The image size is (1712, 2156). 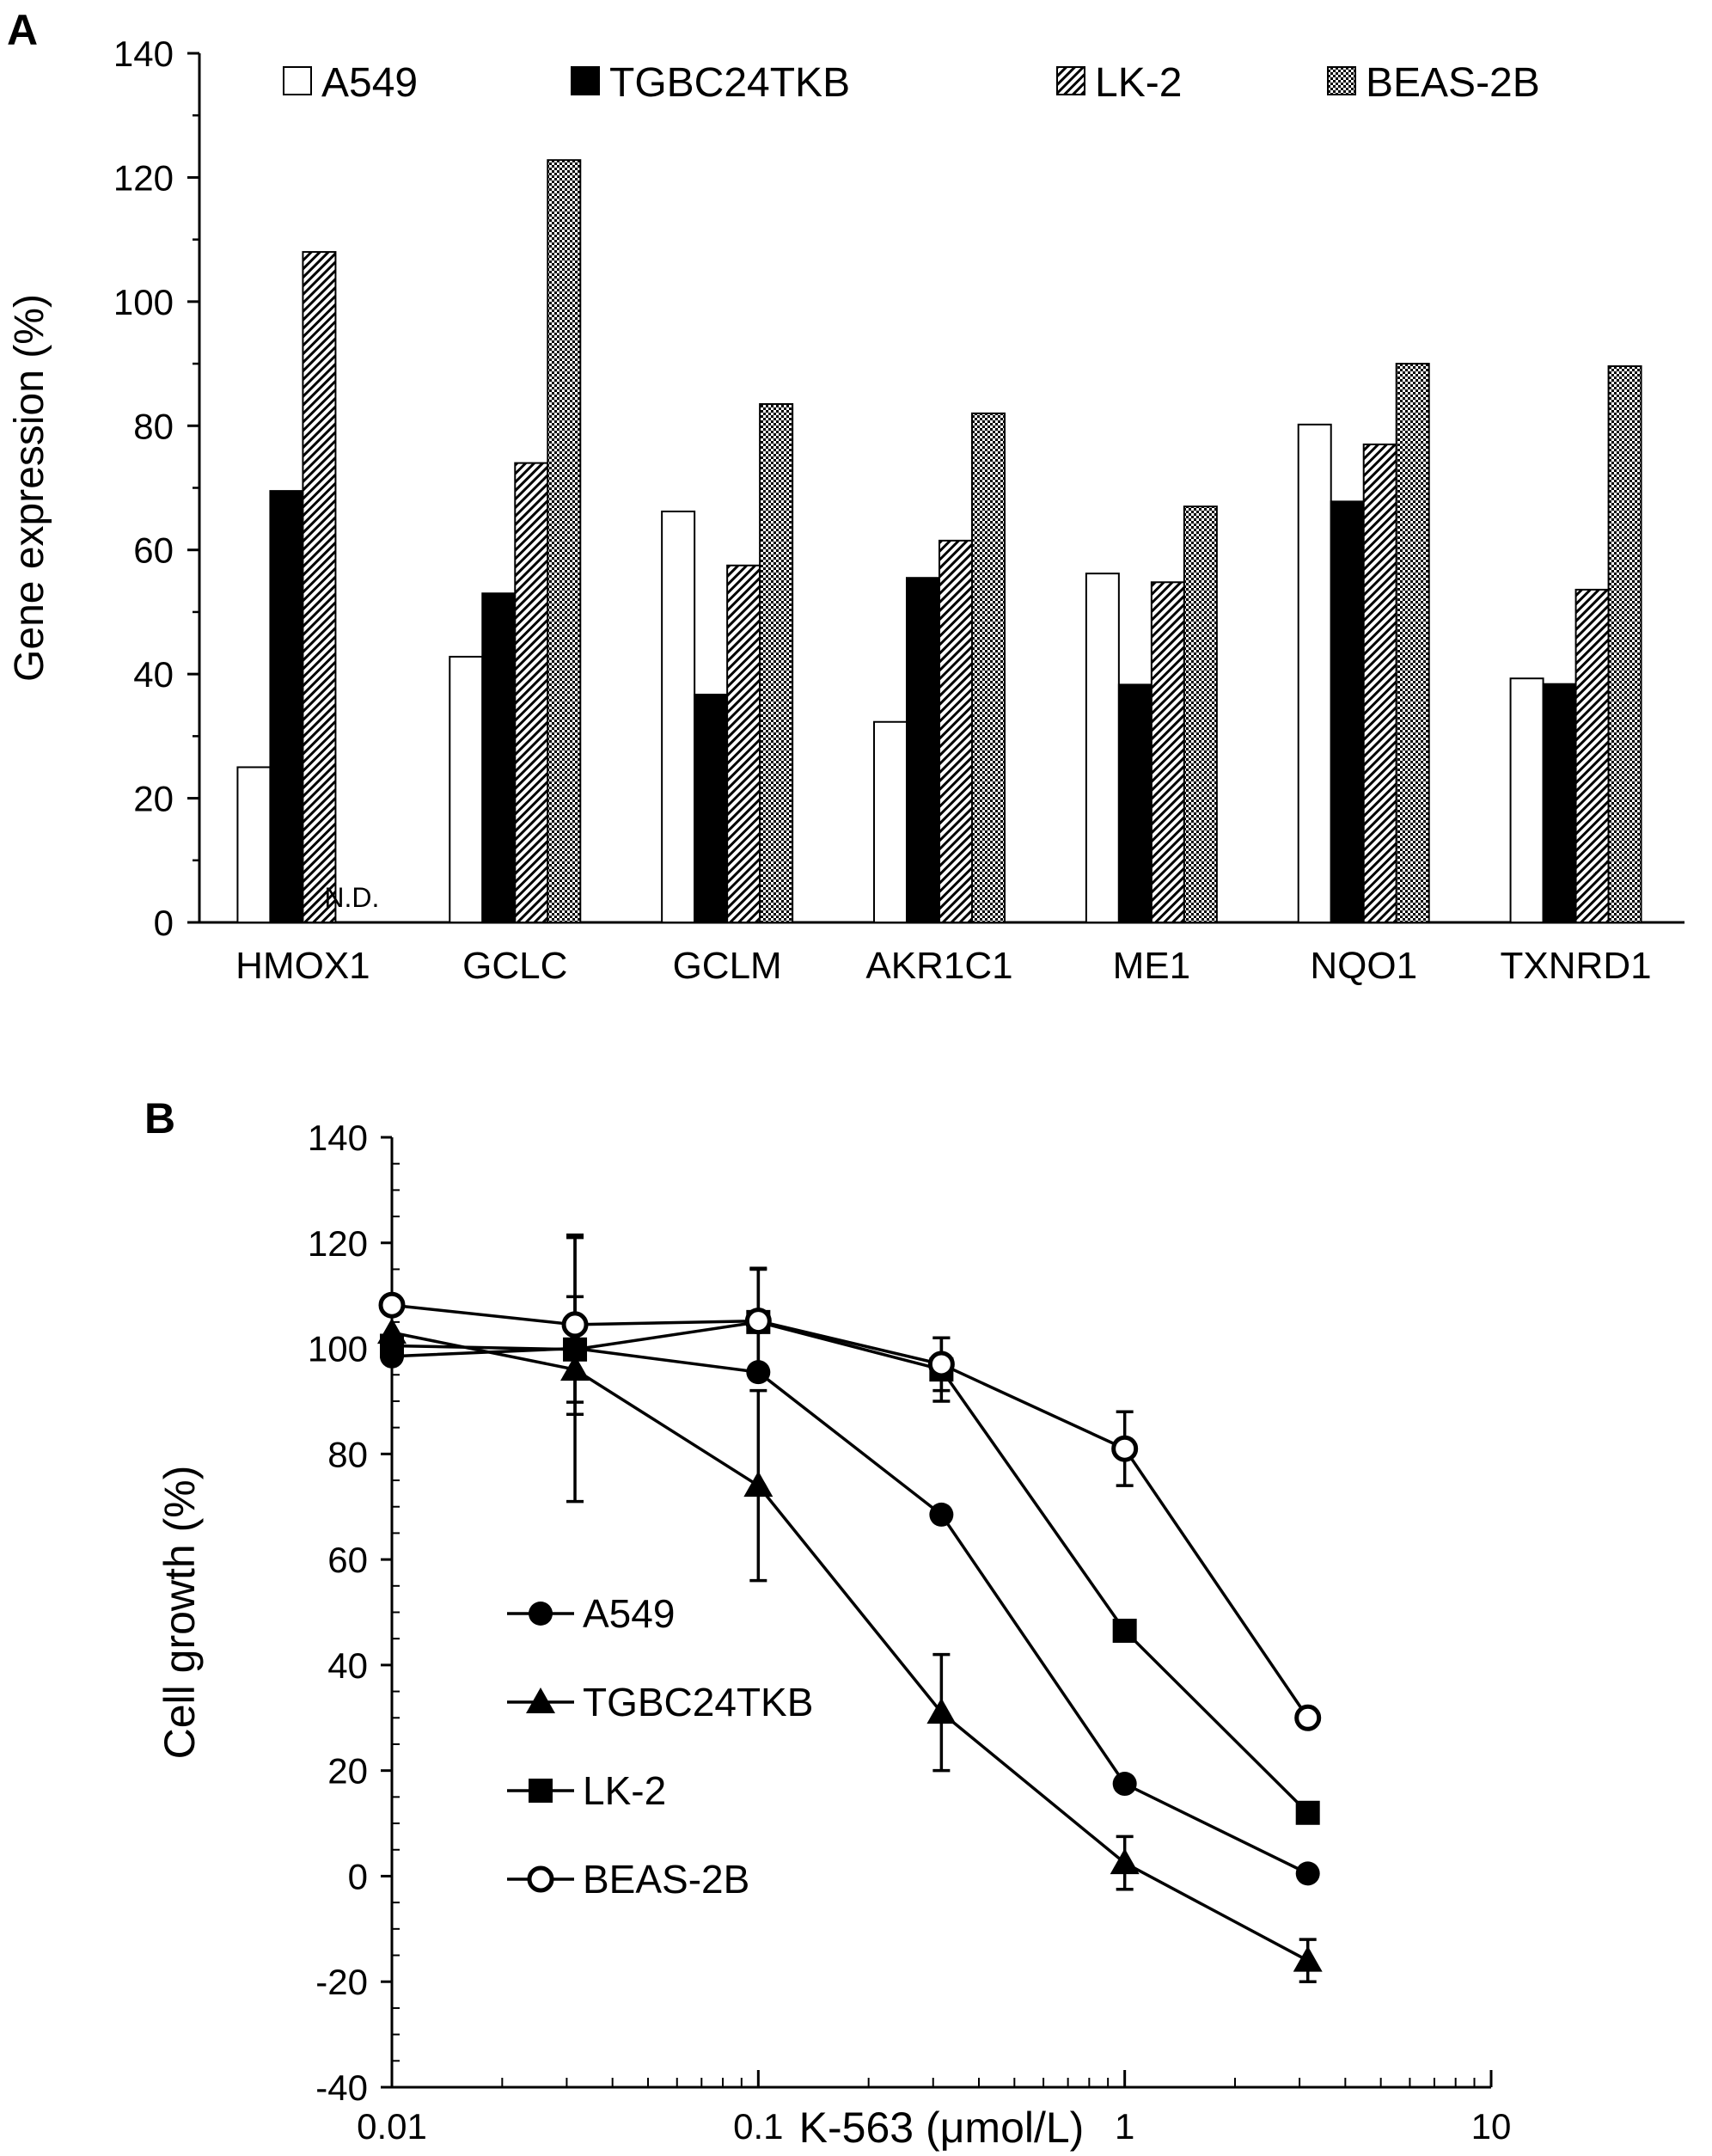 I want to click on bar-tgbc24tkb-akr1c1, so click(x=923, y=750).